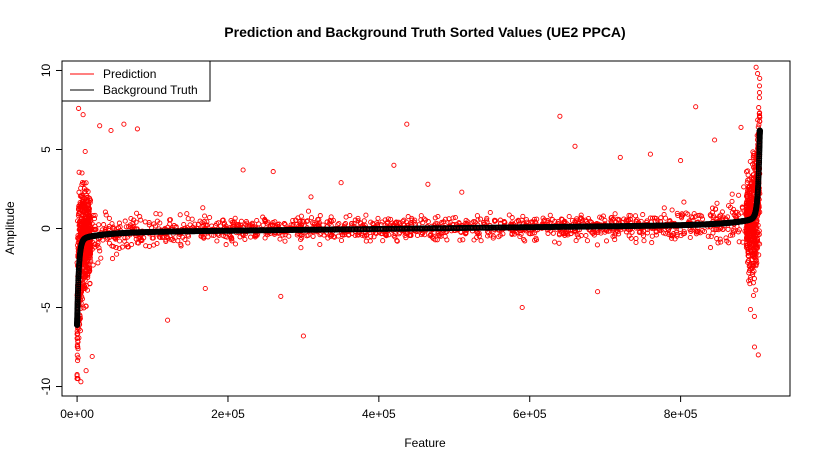 The height and width of the screenshot is (466, 820). What do you see at coordinates (425, 443) in the screenshot?
I see `x-axis-label: Feature` at bounding box center [425, 443].